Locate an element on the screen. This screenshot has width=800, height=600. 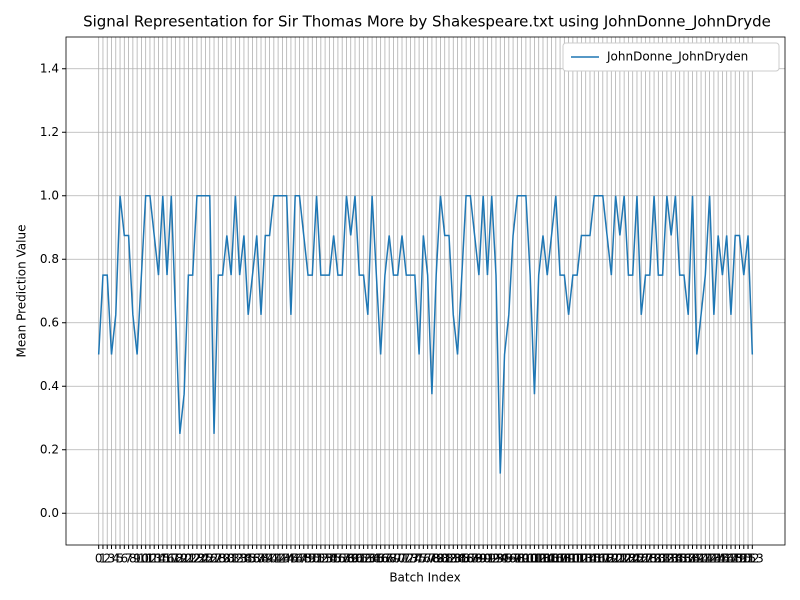
x-tick-label: 113 is located at coordinates (581, 559).